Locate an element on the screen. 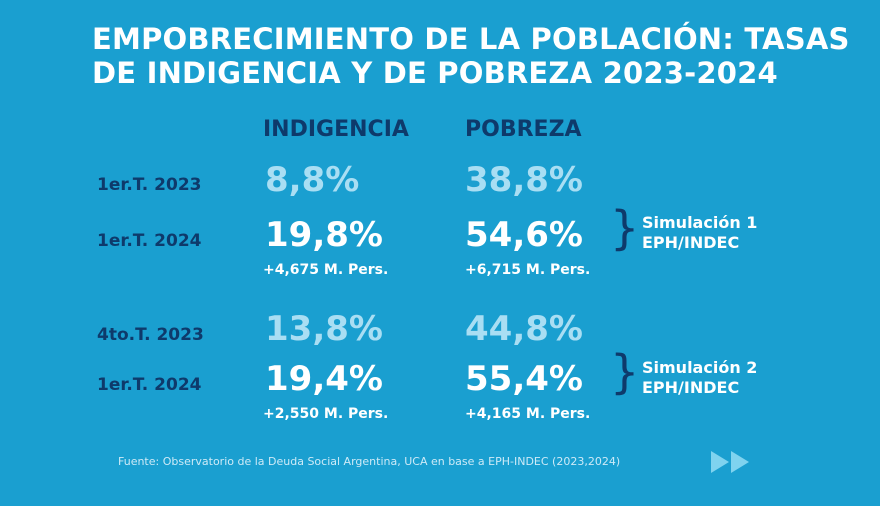  value-indigencia-row-1: 8,8% is located at coordinates (312, 180).